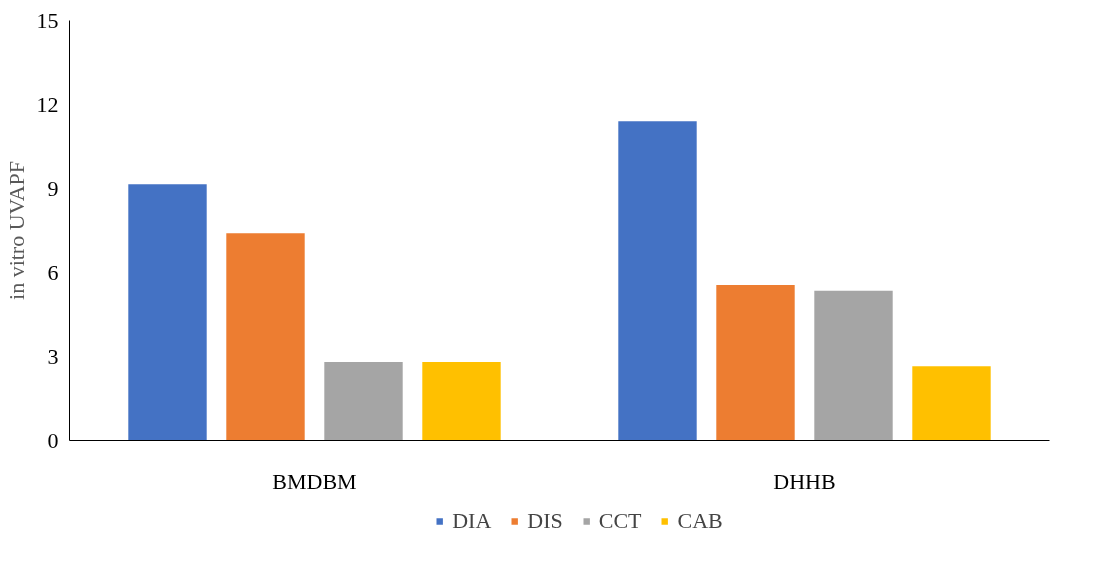 The image size is (1109, 571). I want to click on y-tick-label: 9, so click(53, 188).